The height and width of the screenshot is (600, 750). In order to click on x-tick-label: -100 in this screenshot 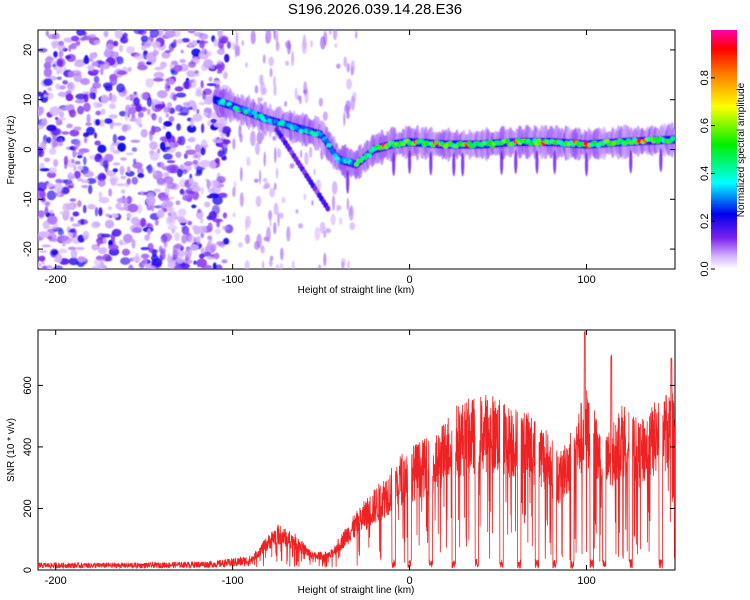, I will do `click(233, 581)`.